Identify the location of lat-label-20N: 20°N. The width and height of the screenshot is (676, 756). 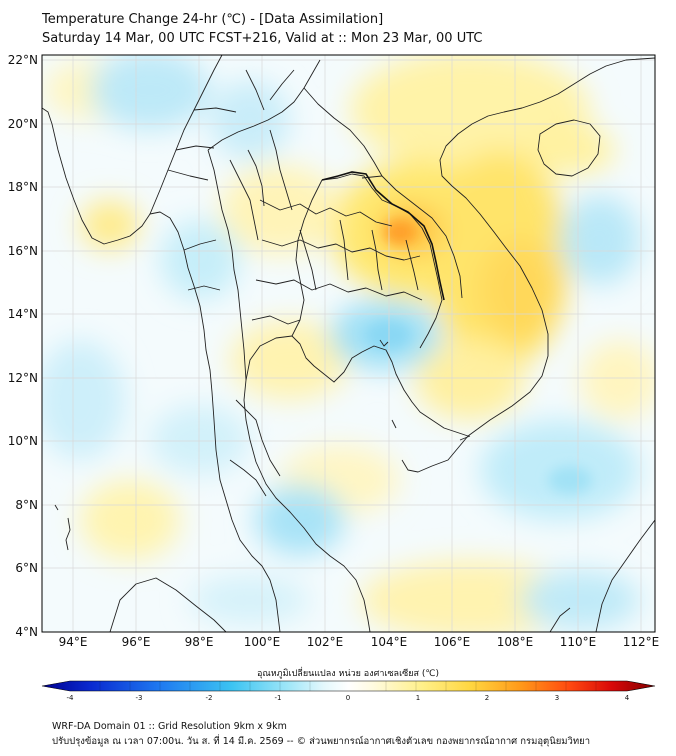
(23, 124).